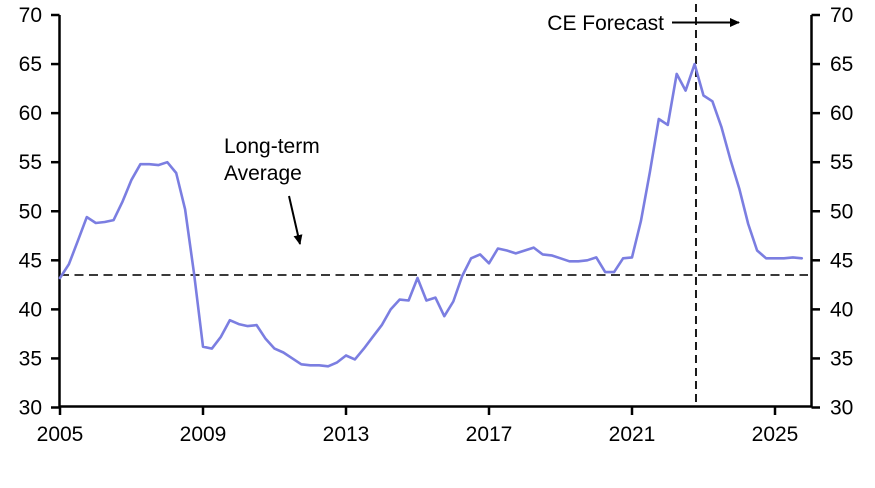  Describe the element at coordinates (489, 434) in the screenshot. I see `x-axis-tick-label: 2017` at that location.